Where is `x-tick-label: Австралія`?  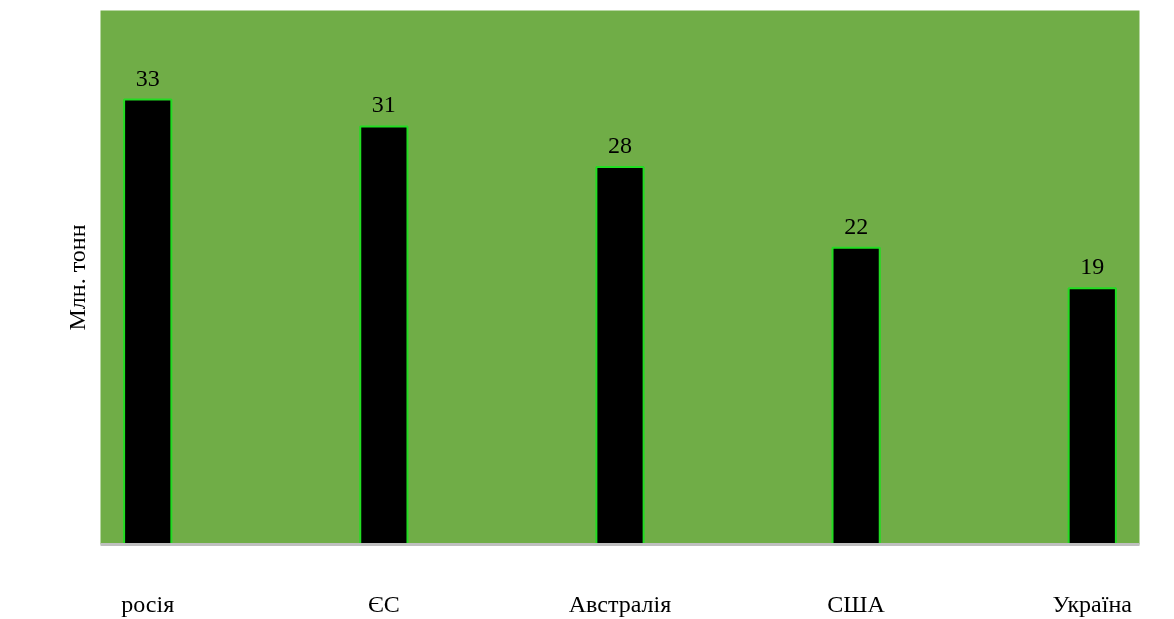
x-tick-label: Австралія is located at coordinates (620, 603).